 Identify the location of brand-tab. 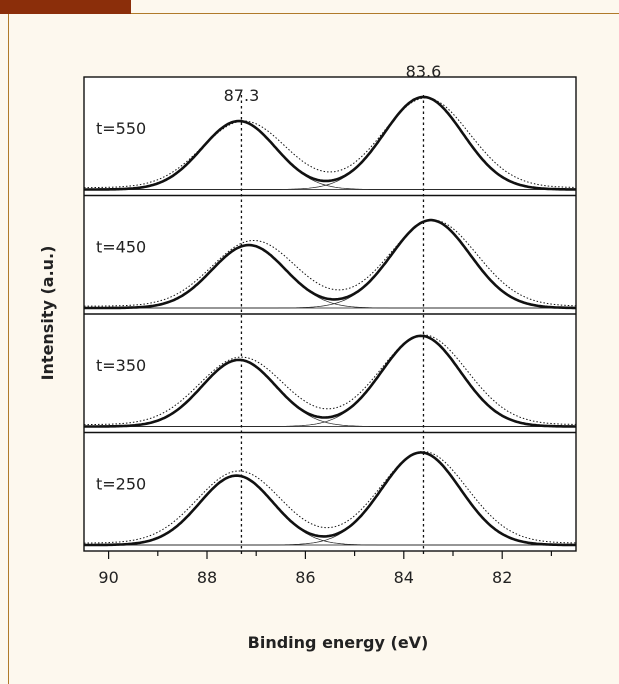
(65, 7).